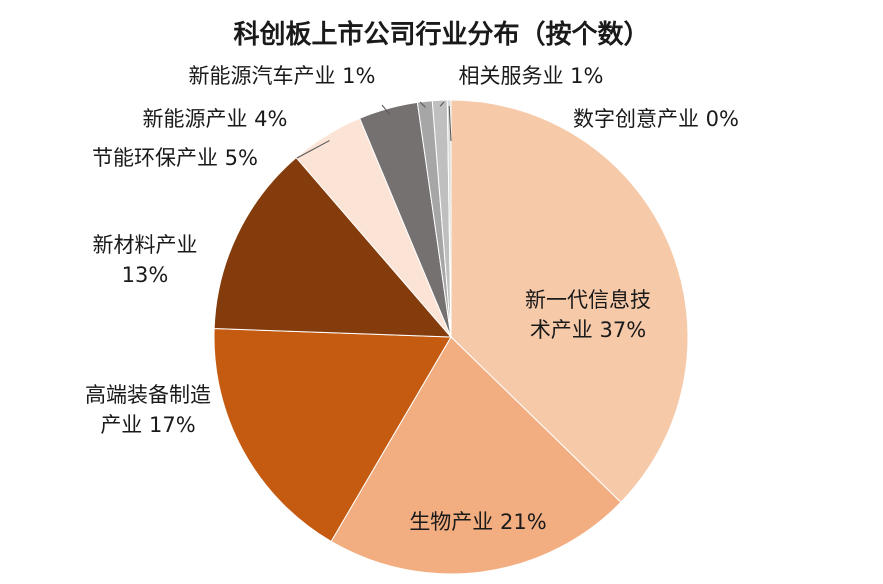 The width and height of the screenshot is (883, 584). Describe the element at coordinates (148, 395) in the screenshot. I see `slice-label-line: 高端装备制造` at that location.